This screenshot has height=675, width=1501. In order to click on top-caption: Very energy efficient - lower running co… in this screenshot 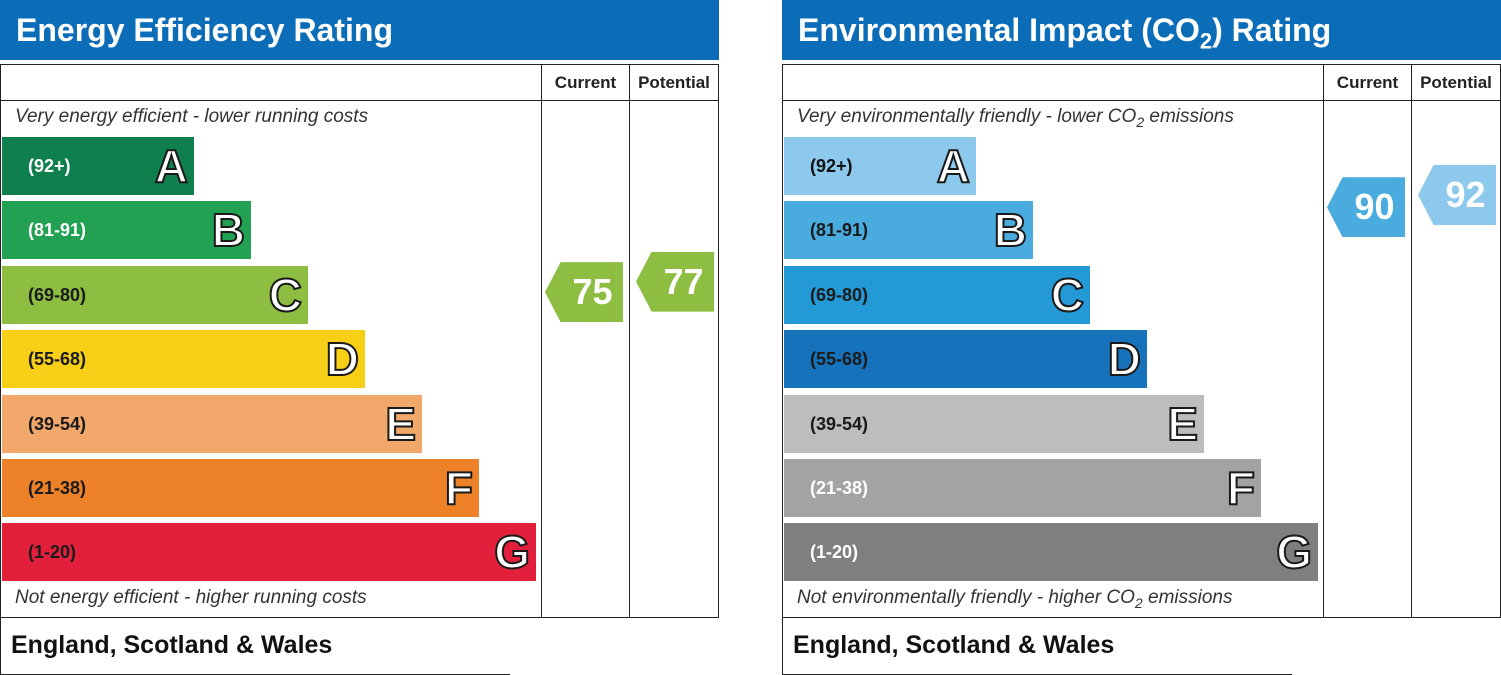, I will do `click(192, 116)`.